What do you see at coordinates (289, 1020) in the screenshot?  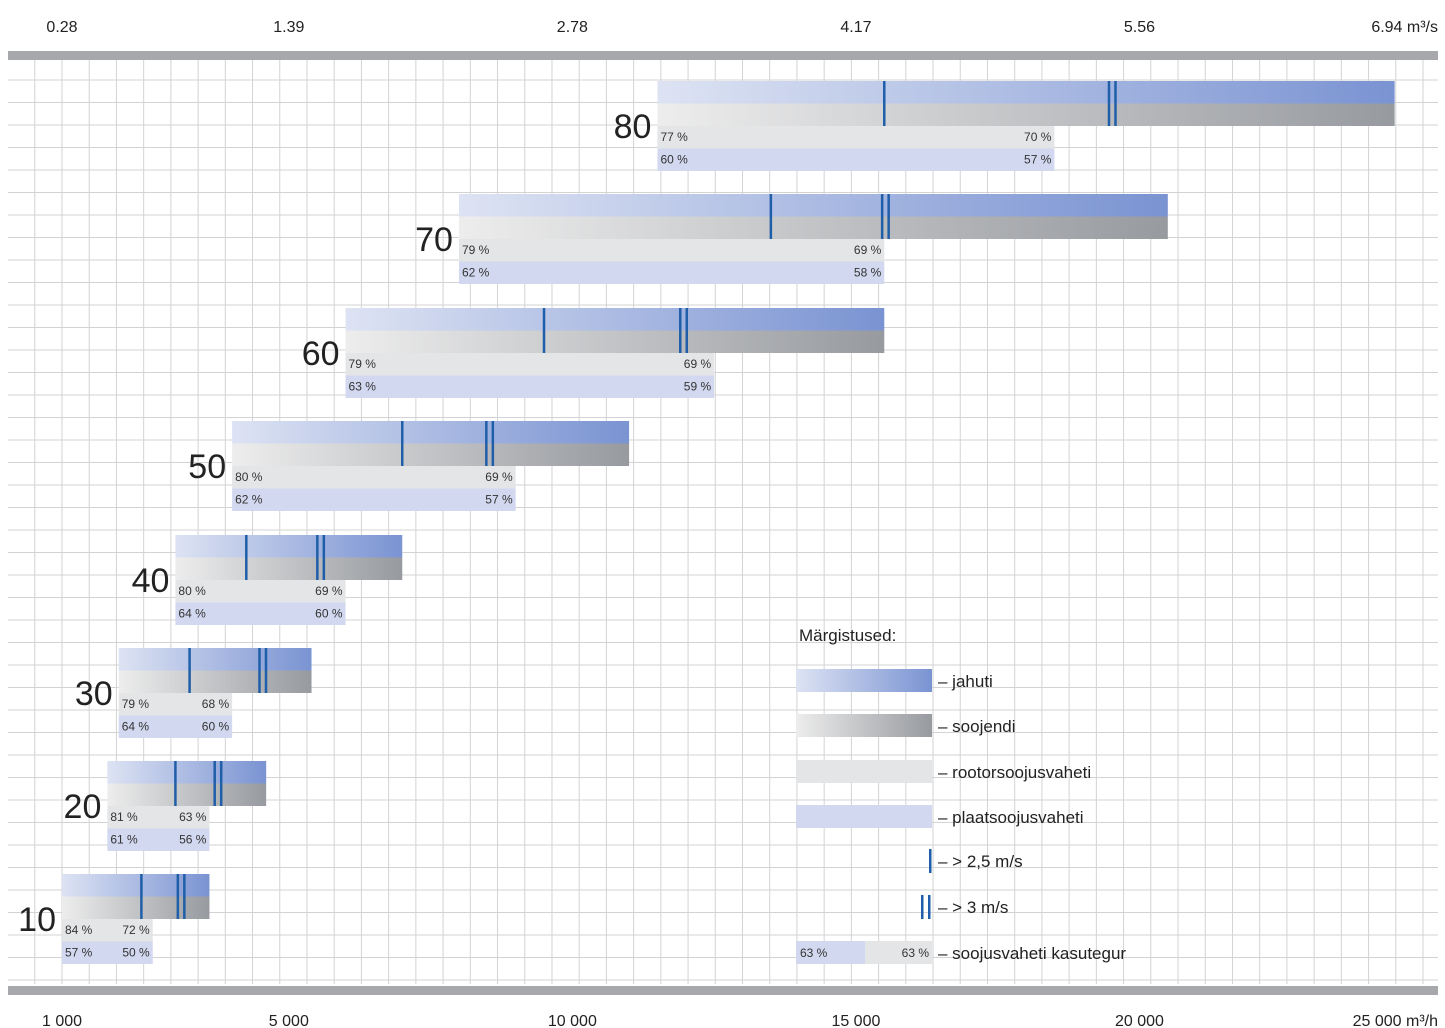 I see `bottom-axis-tick-label: 5 000` at bounding box center [289, 1020].